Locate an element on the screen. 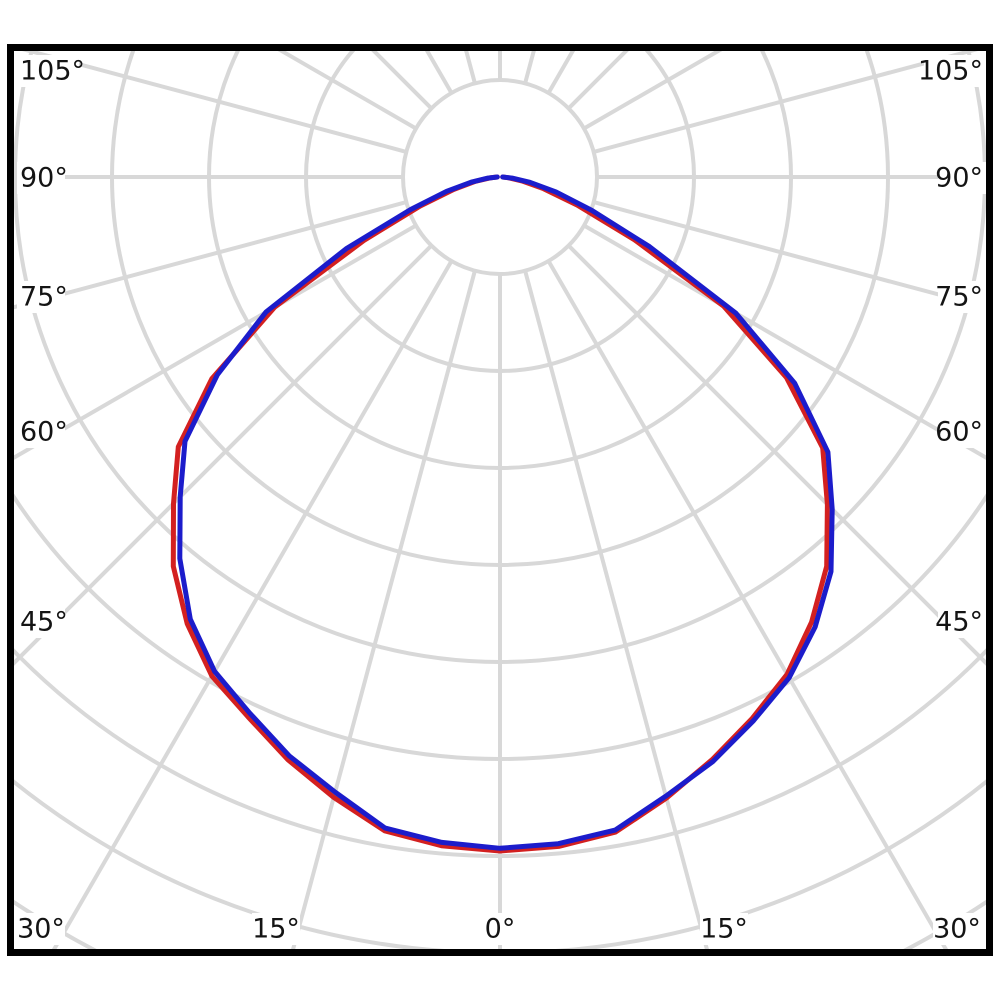  angle-label-left-45: 45° is located at coordinates (44, 622).